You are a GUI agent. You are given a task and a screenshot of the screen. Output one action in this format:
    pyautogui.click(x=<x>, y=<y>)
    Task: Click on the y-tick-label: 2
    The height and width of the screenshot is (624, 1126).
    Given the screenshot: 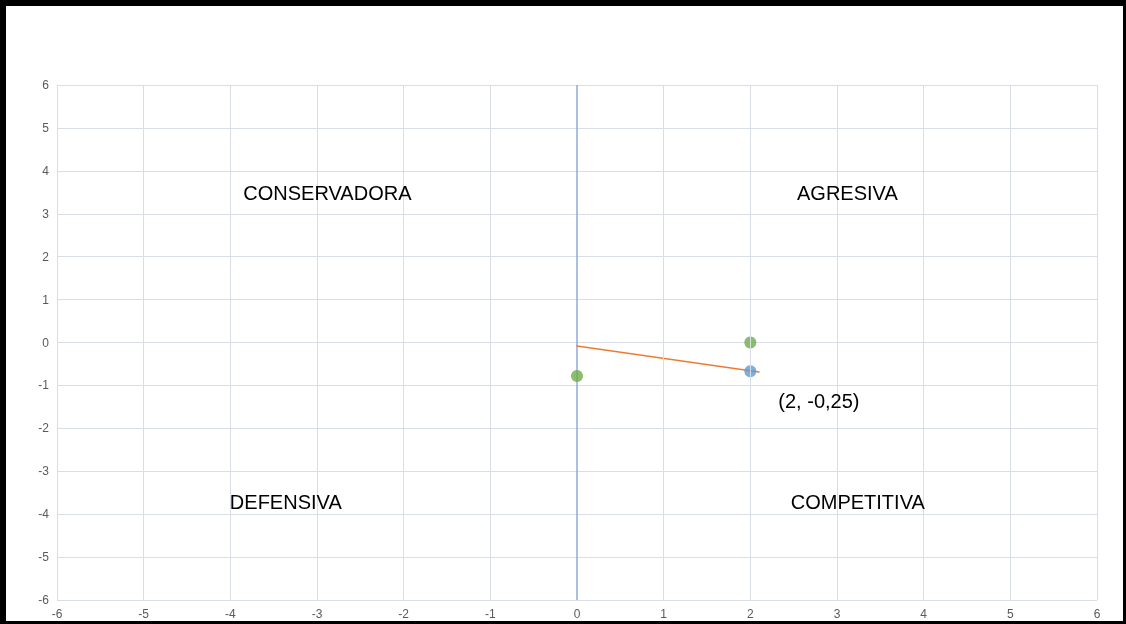 What is the action you would take?
    pyautogui.click(x=46, y=256)
    